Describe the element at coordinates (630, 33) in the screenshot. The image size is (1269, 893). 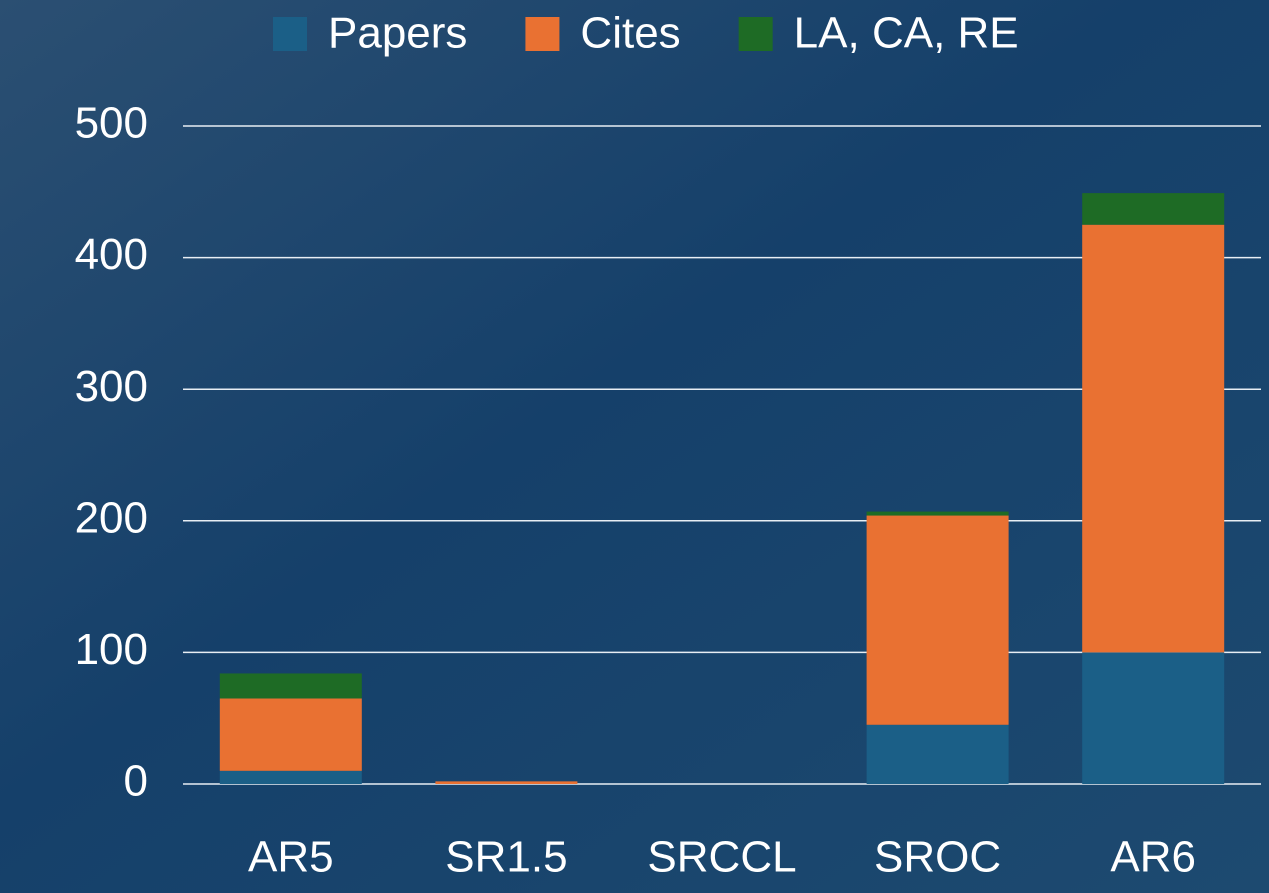
I see `legend-label: Cites` at that location.